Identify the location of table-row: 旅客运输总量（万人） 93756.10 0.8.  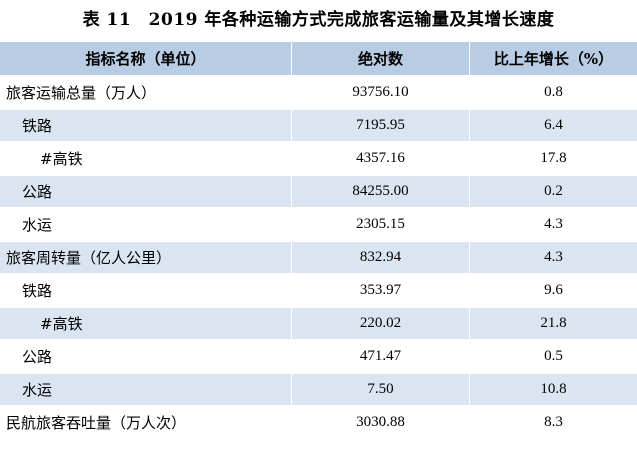
(318, 93).